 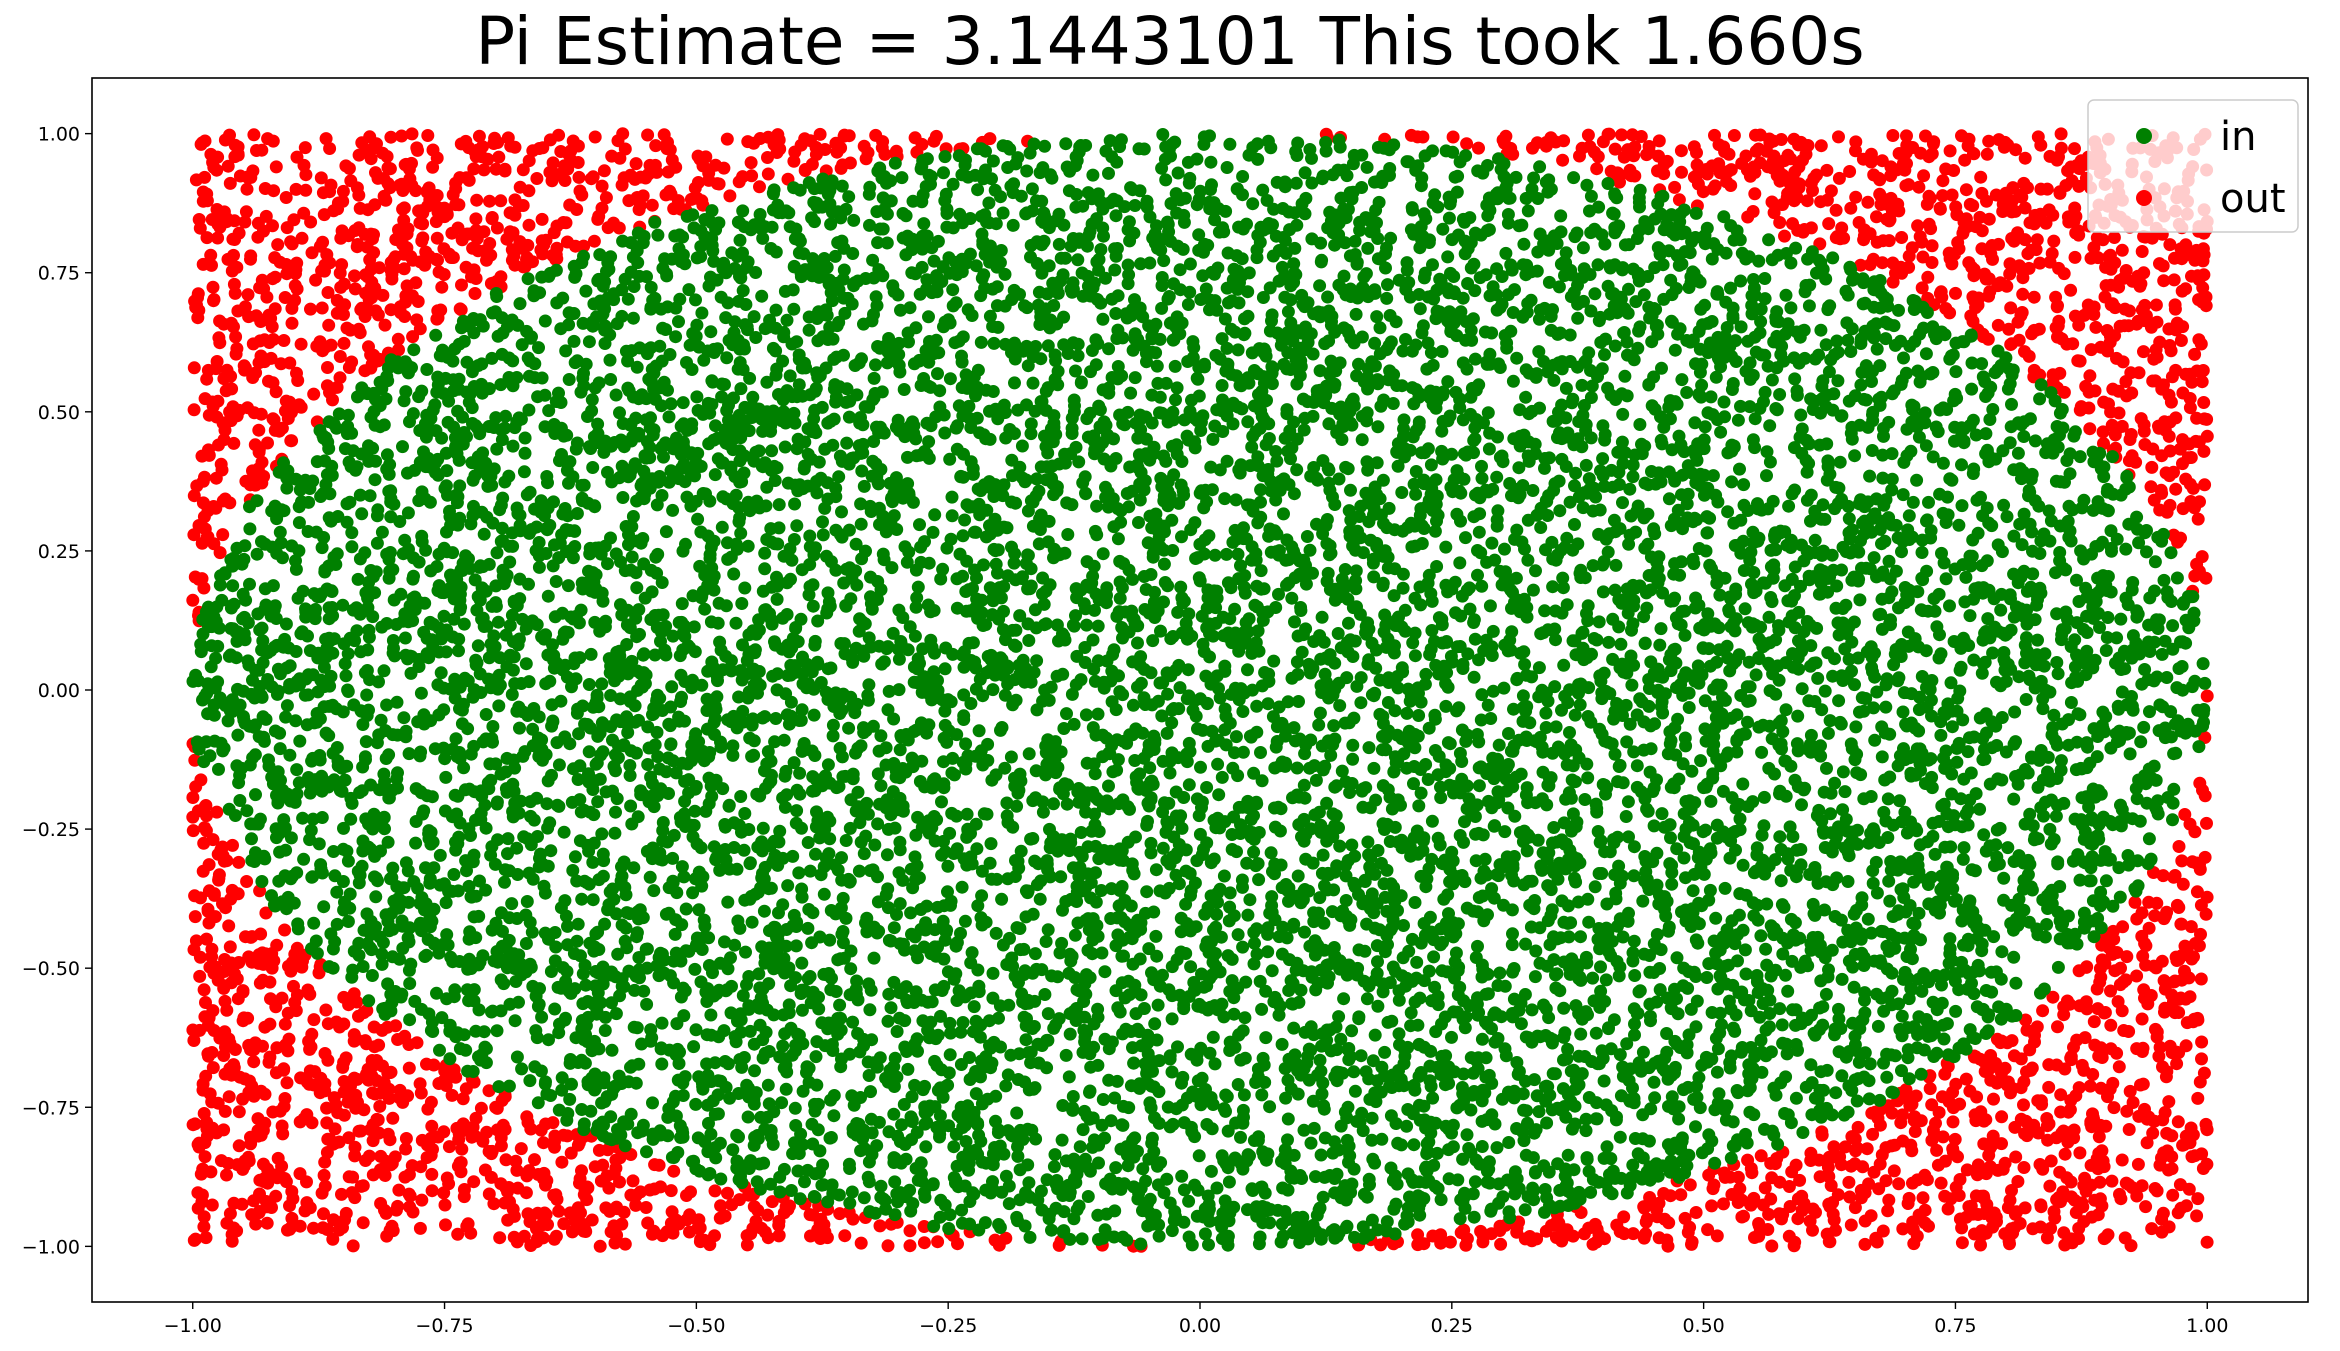 What do you see at coordinates (2144, 136) in the screenshot?
I see `legend-marker-in` at bounding box center [2144, 136].